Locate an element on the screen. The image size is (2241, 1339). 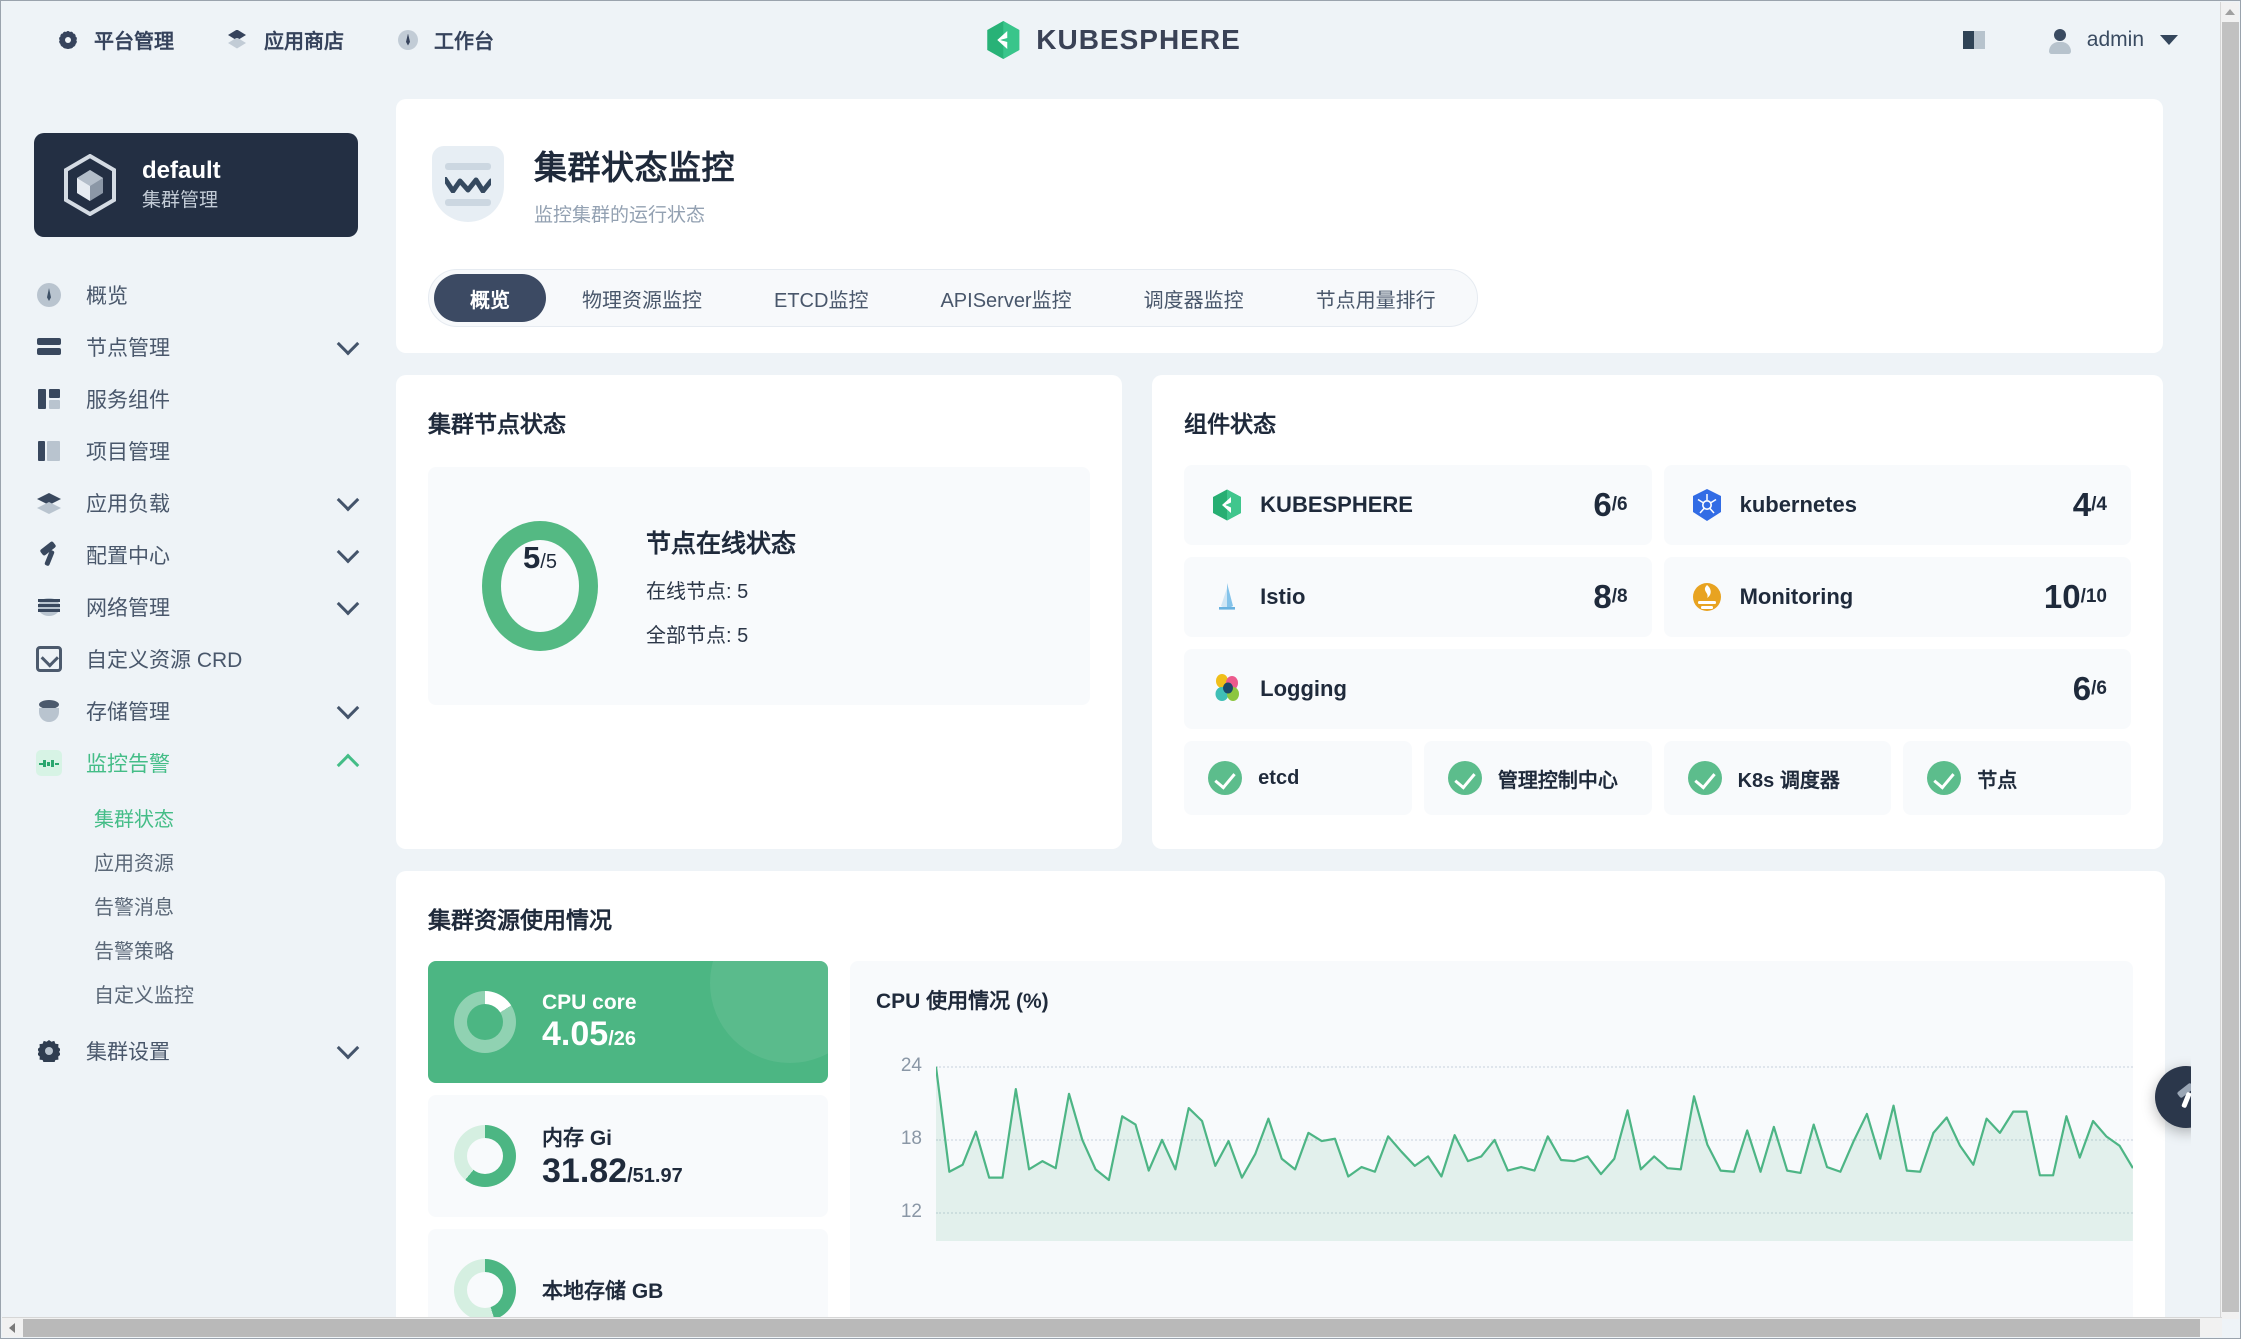
sidebar-item-service-components: 服务组件 is located at coordinates (196, 399).